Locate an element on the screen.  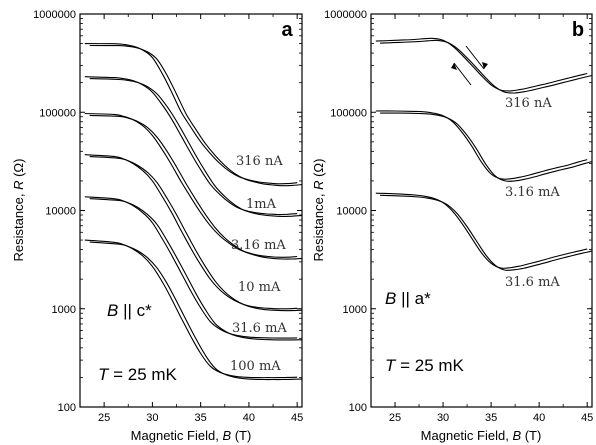
panel-b-y-axis-title-unit: (Ω) is located at coordinates (318, 170).